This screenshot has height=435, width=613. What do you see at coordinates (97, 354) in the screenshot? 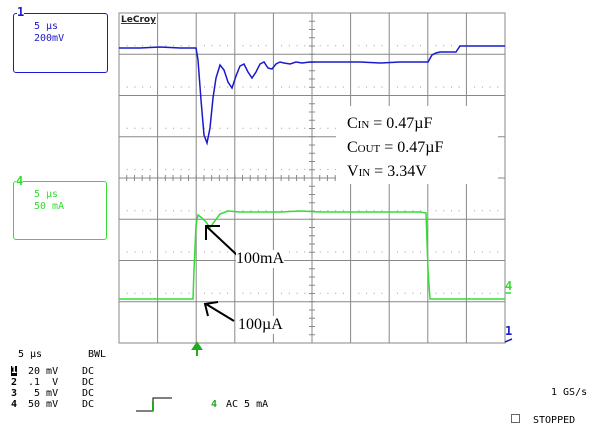
I see `status-bwl: BWL` at bounding box center [97, 354].